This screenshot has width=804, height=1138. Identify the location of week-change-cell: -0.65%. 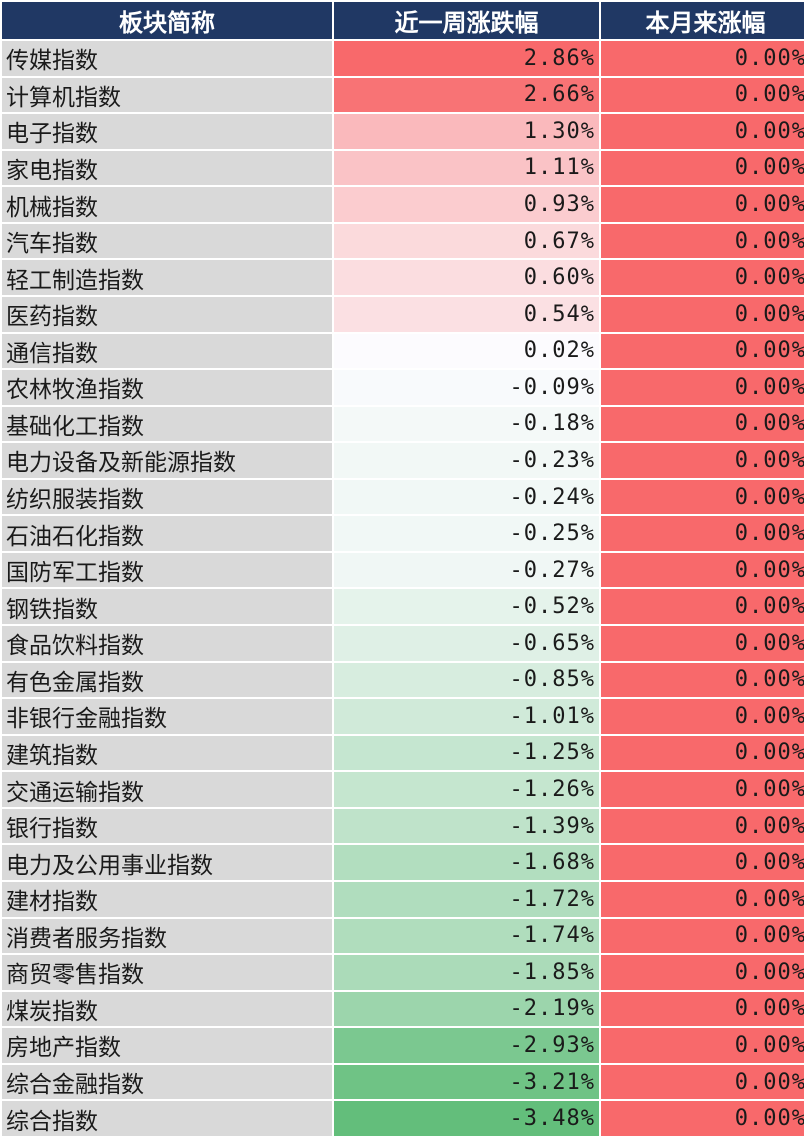
(466, 643).